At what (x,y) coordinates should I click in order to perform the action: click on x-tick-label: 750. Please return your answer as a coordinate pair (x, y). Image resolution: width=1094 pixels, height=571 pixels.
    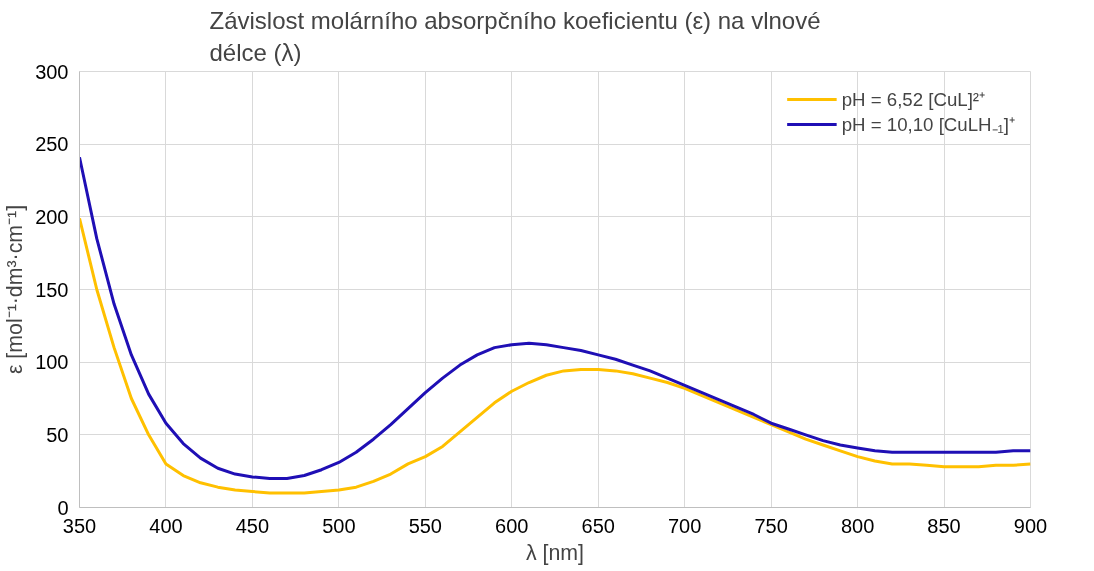
    Looking at the image, I should click on (771, 525).